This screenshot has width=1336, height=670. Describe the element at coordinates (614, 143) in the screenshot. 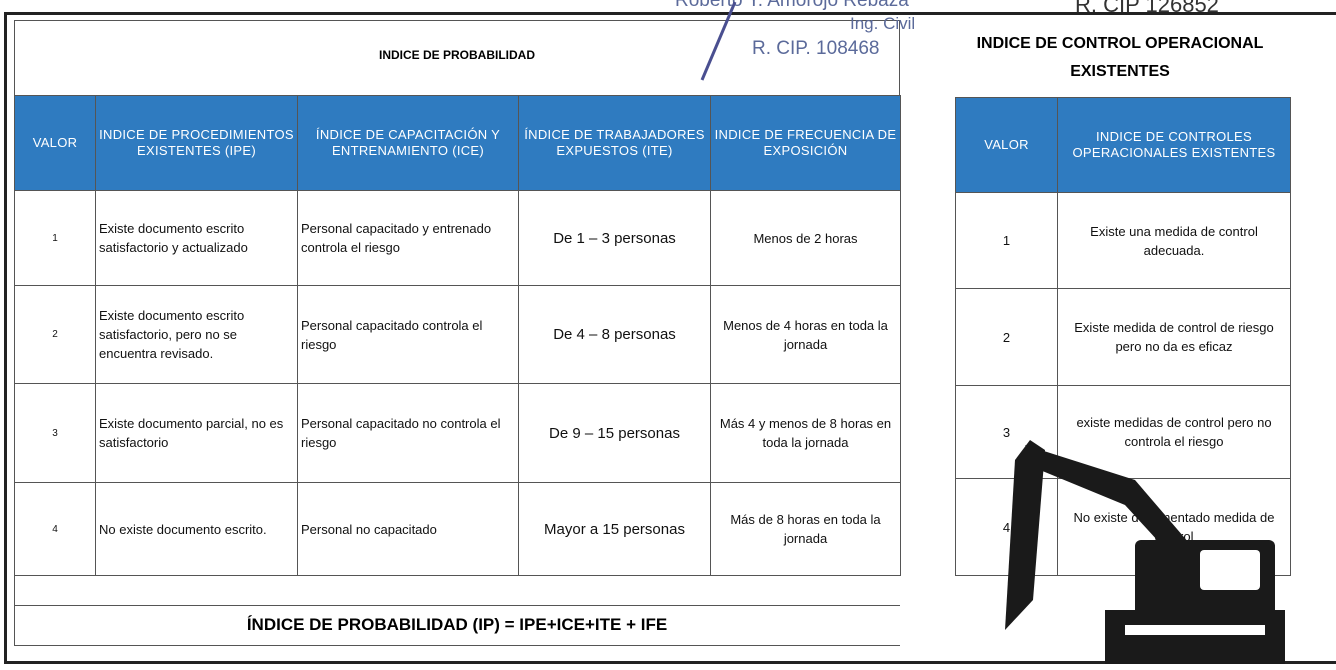

I see `header-cell: ÍNDICE DE TRABAJADORES EXPUESTOS (ITE)` at that location.